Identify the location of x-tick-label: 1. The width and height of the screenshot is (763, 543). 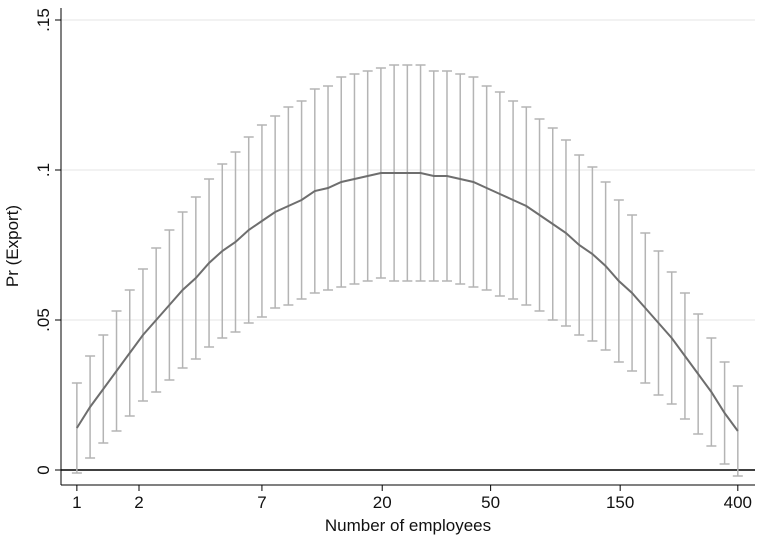
(76, 502).